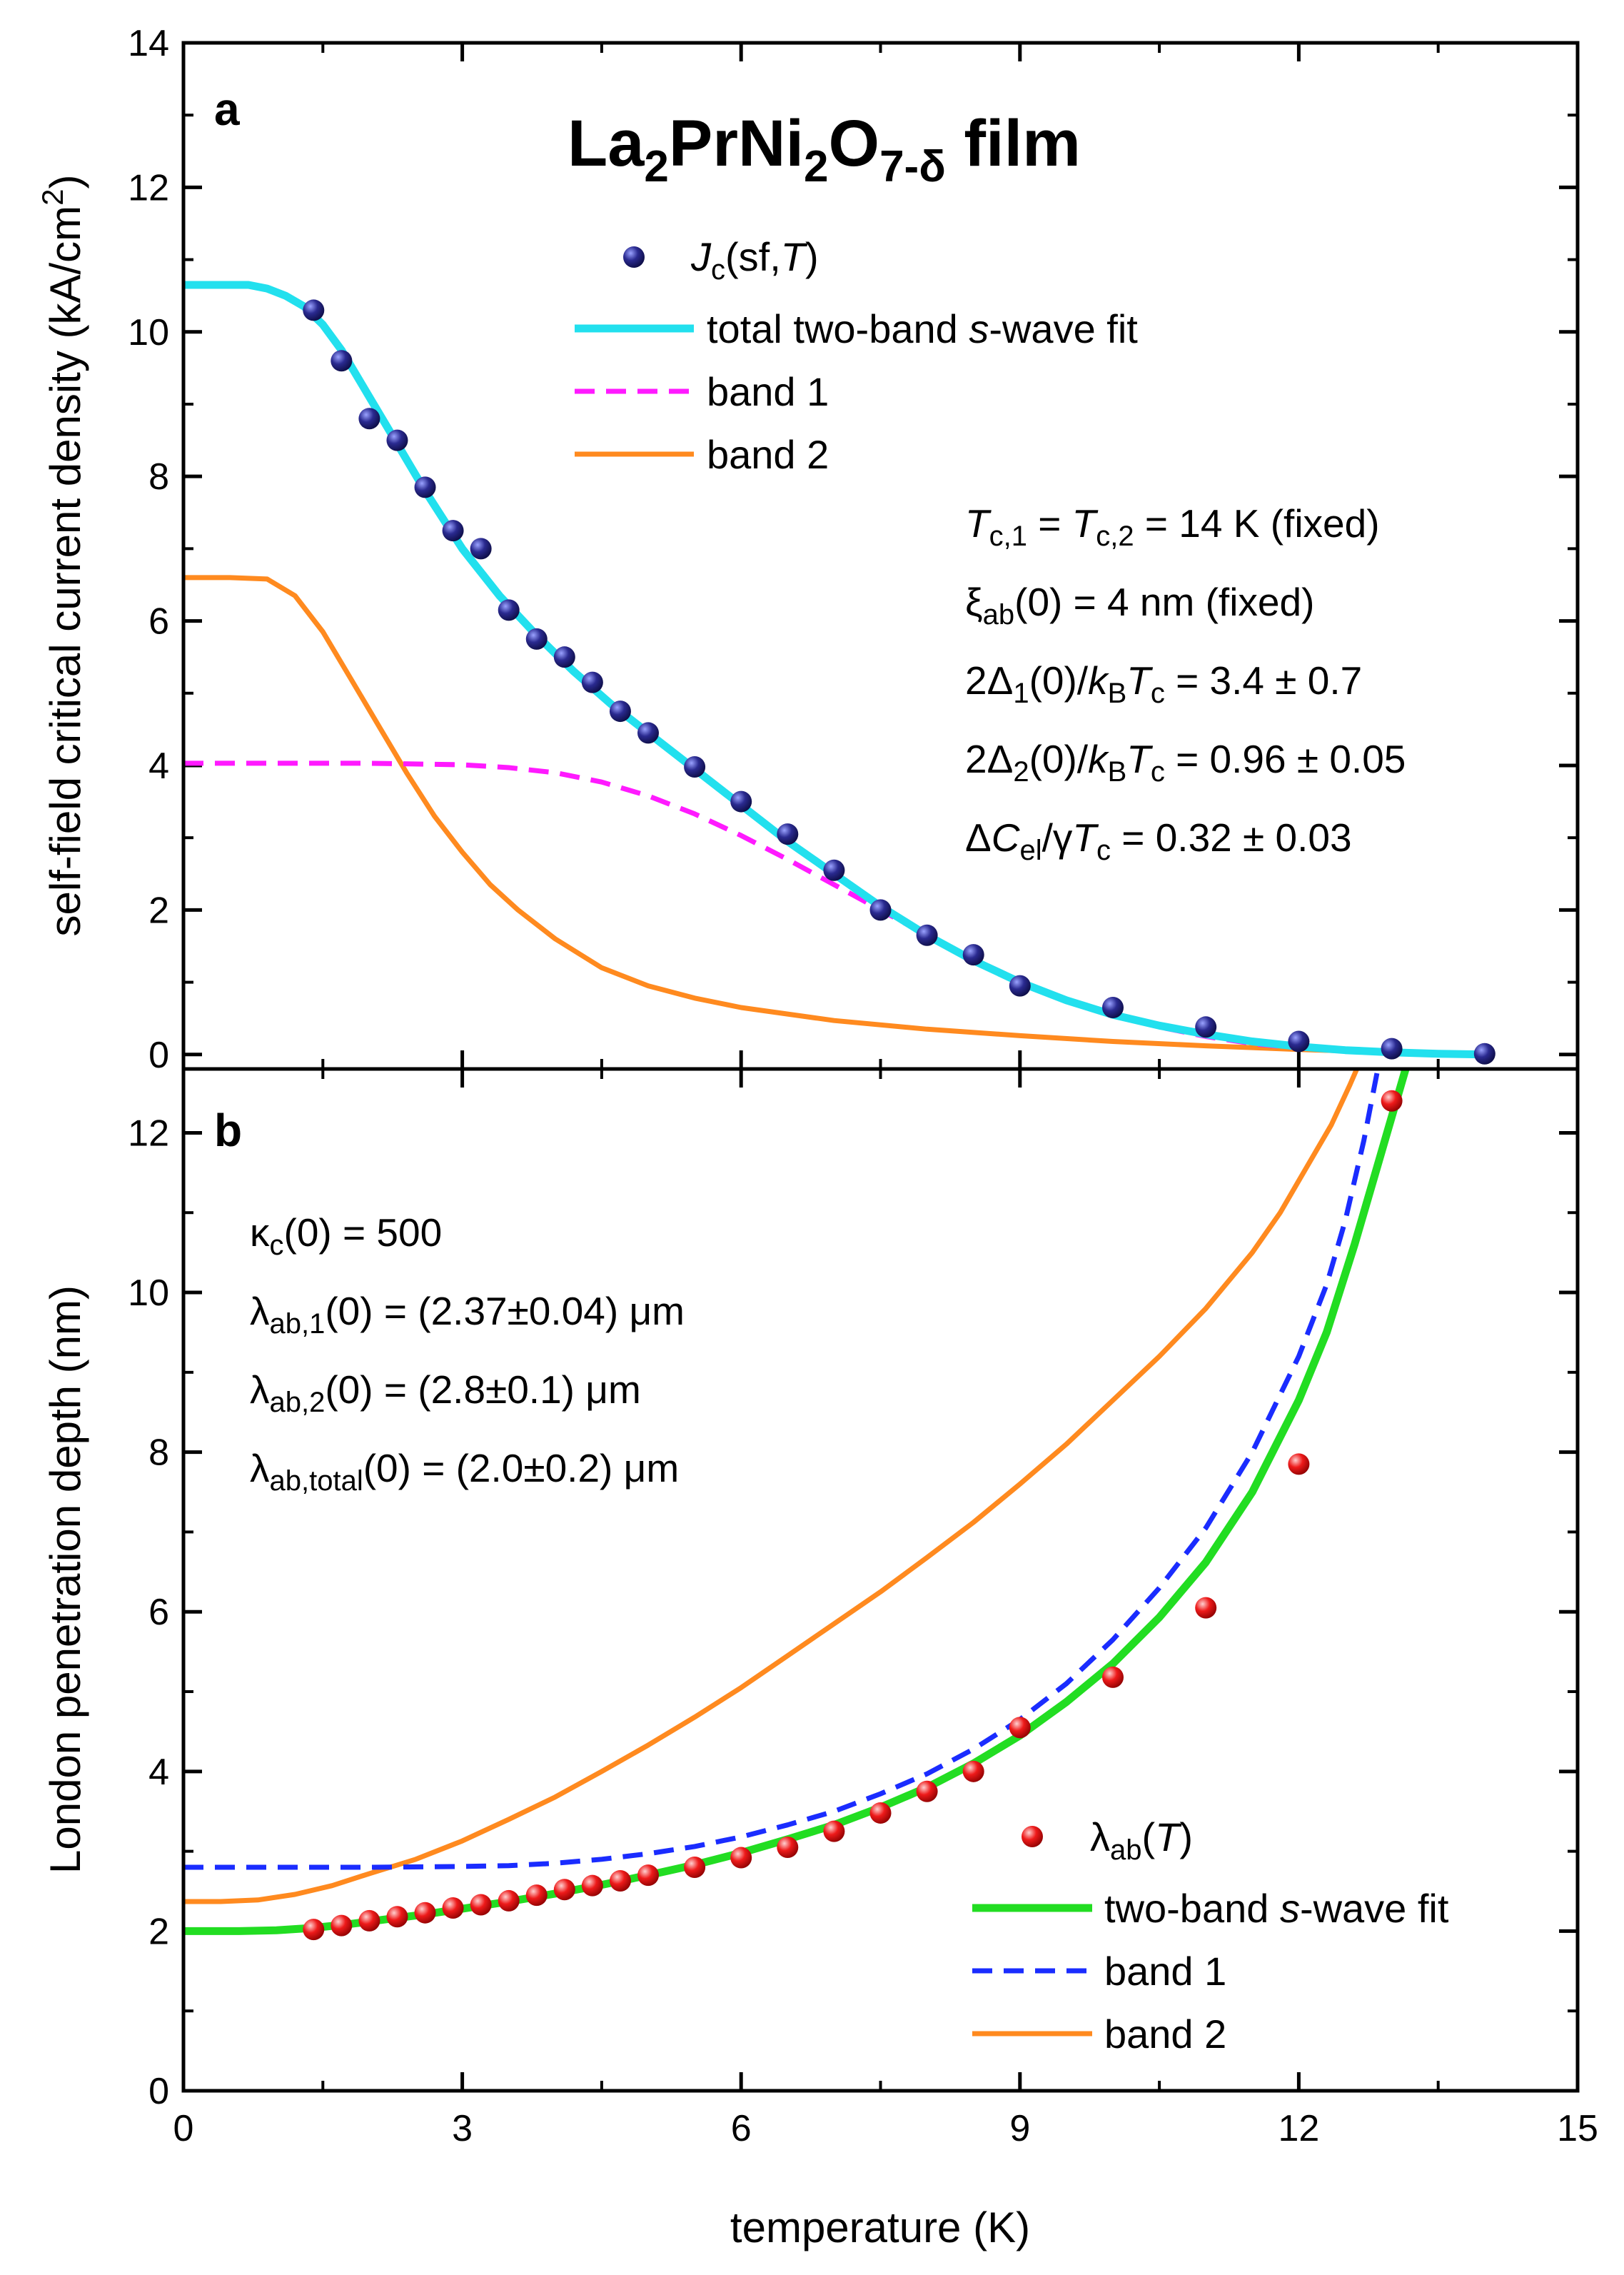 This screenshot has height=2275, width=1624. What do you see at coordinates (228, 1131) in the screenshot?
I see `panel-b-label: b` at bounding box center [228, 1131].